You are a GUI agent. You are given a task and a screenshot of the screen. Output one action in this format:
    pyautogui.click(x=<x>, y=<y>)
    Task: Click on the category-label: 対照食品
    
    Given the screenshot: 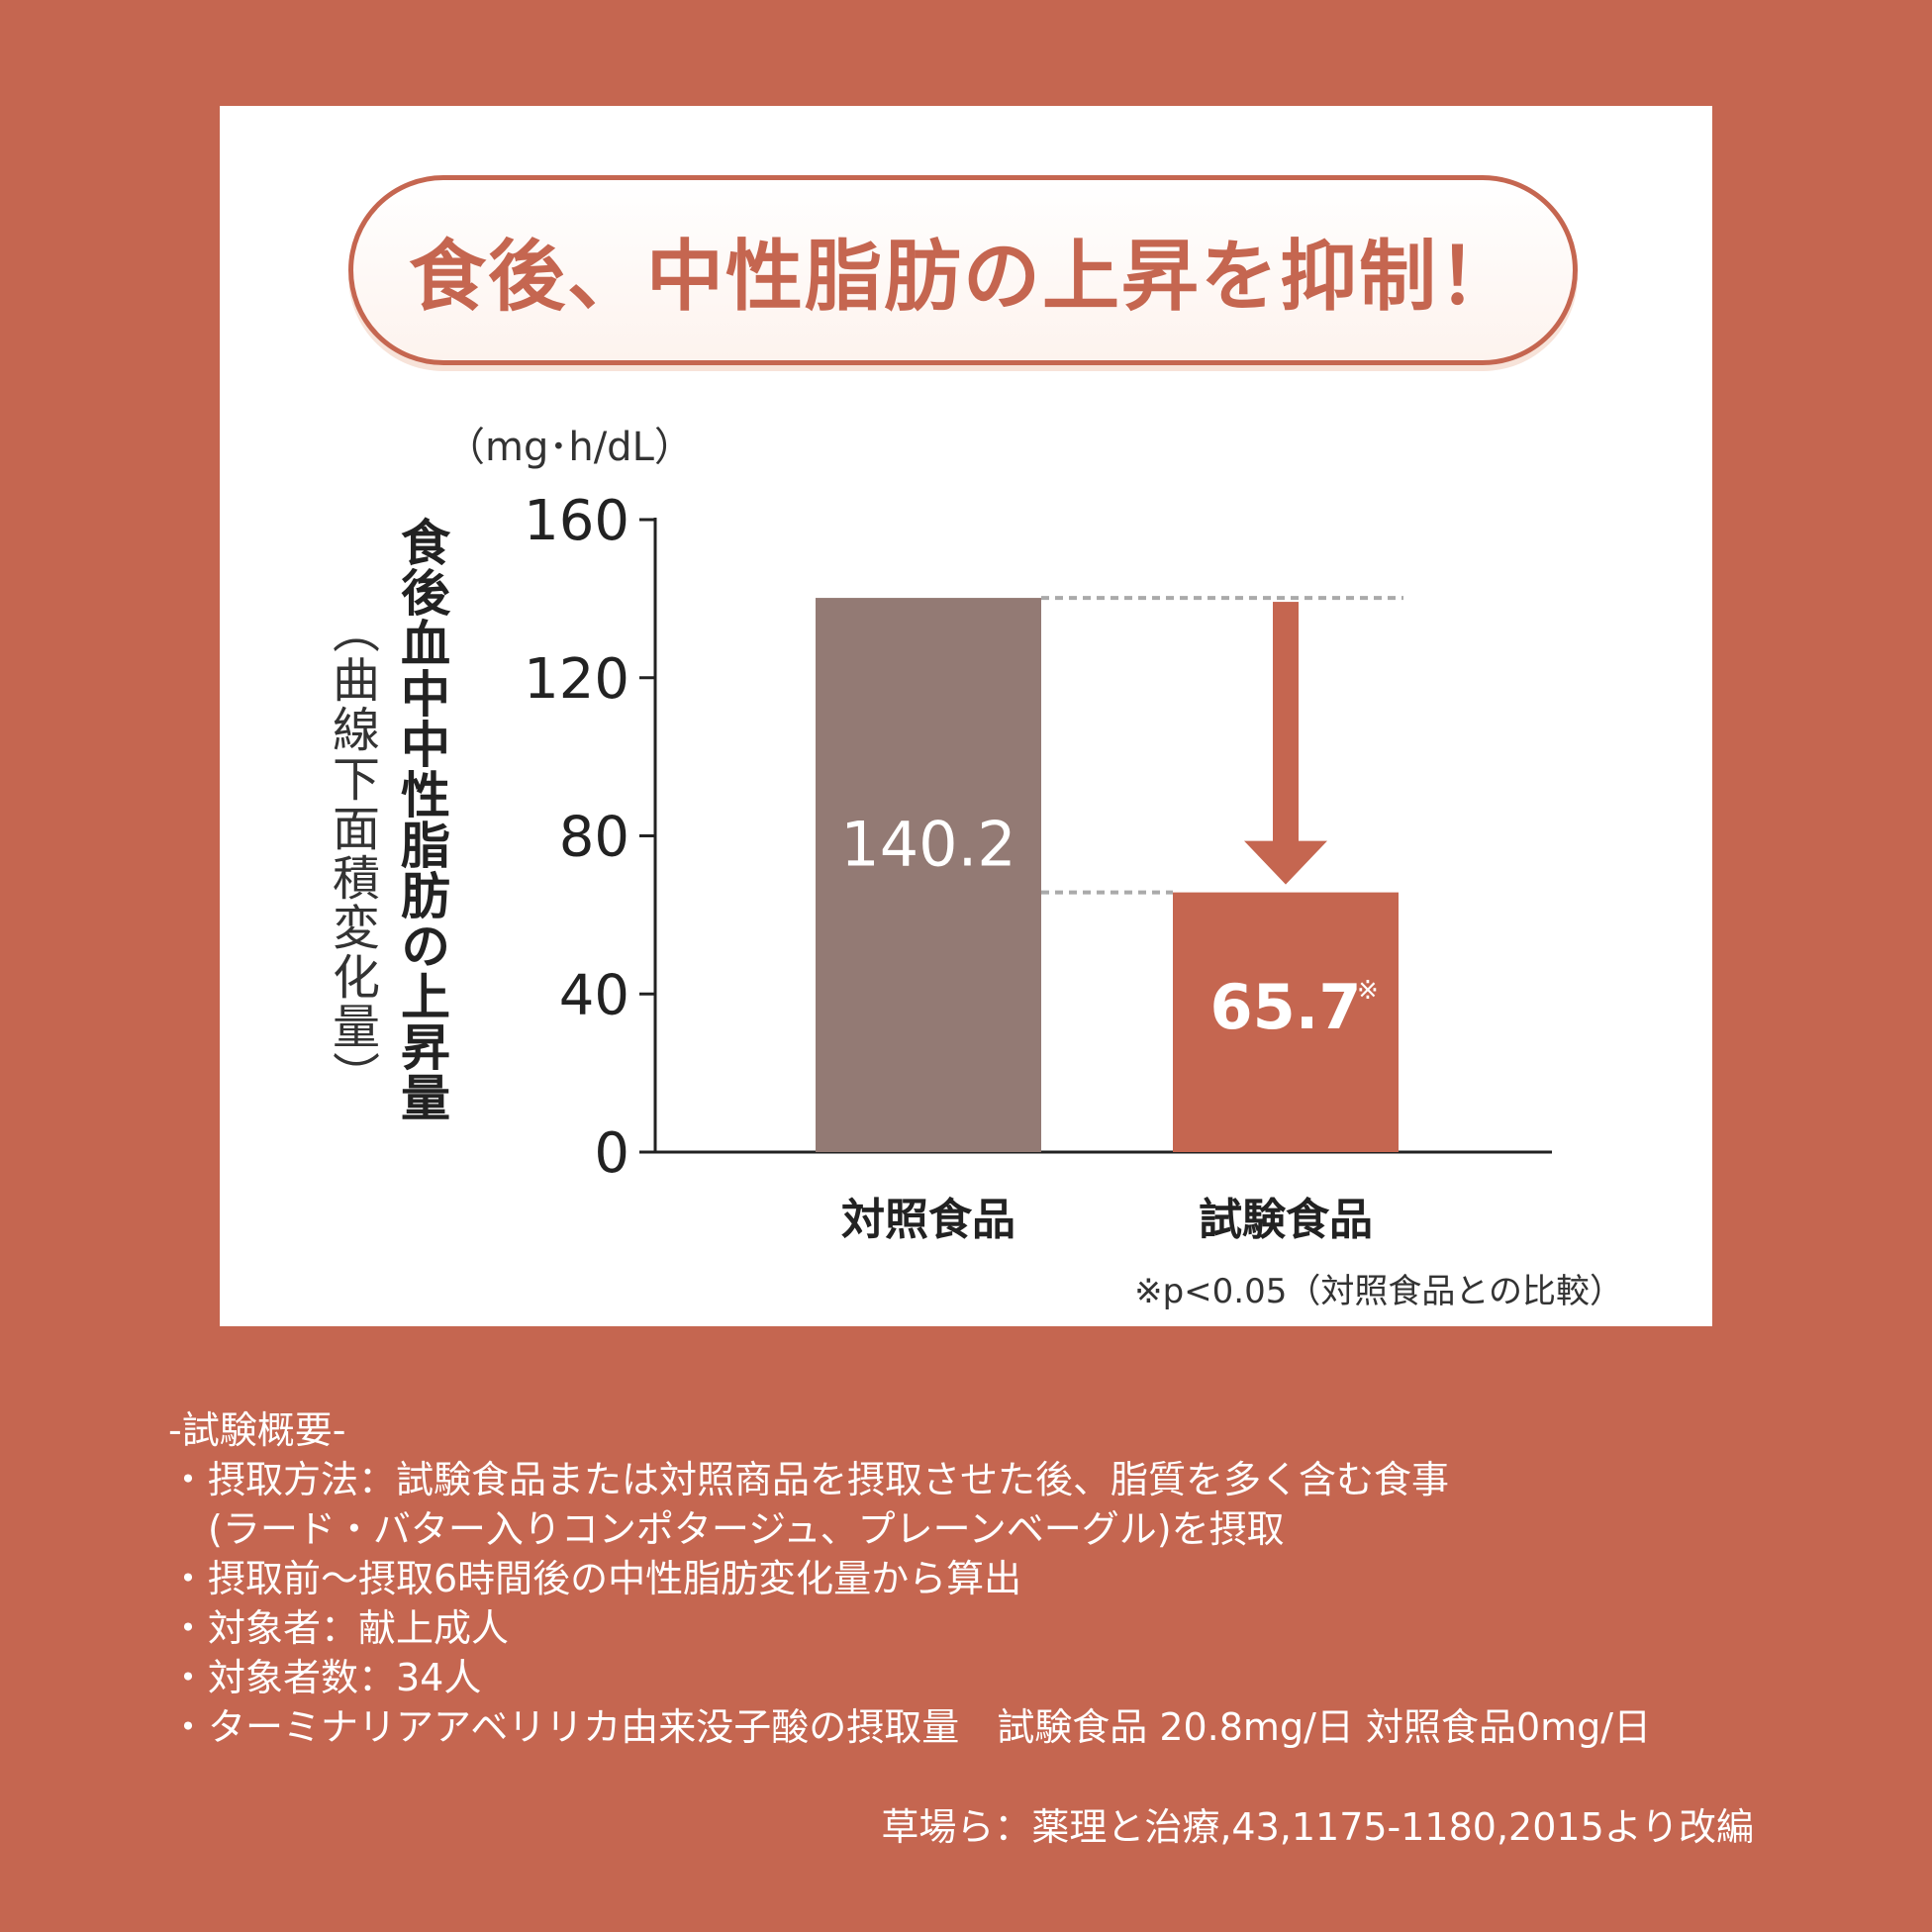 What is the action you would take?
    pyautogui.click(x=928, y=1220)
    